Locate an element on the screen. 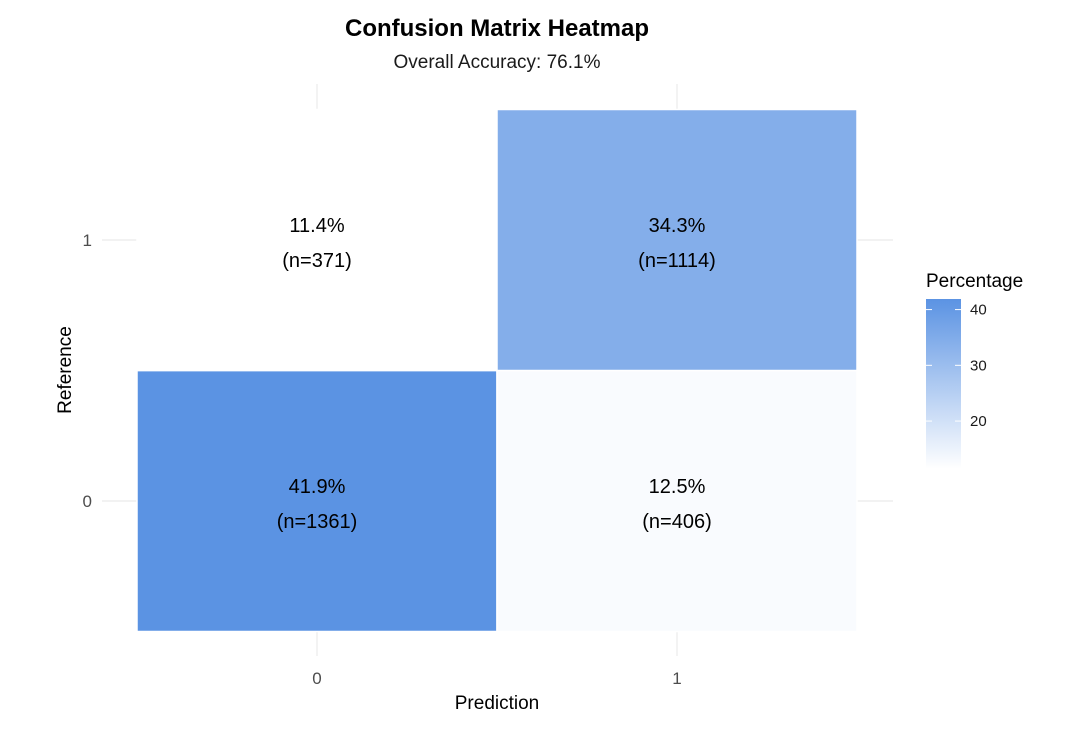 Image resolution: width=1087 pixels, height=745 pixels. legend-ticks: 20 30 40 is located at coordinates (956, 366).